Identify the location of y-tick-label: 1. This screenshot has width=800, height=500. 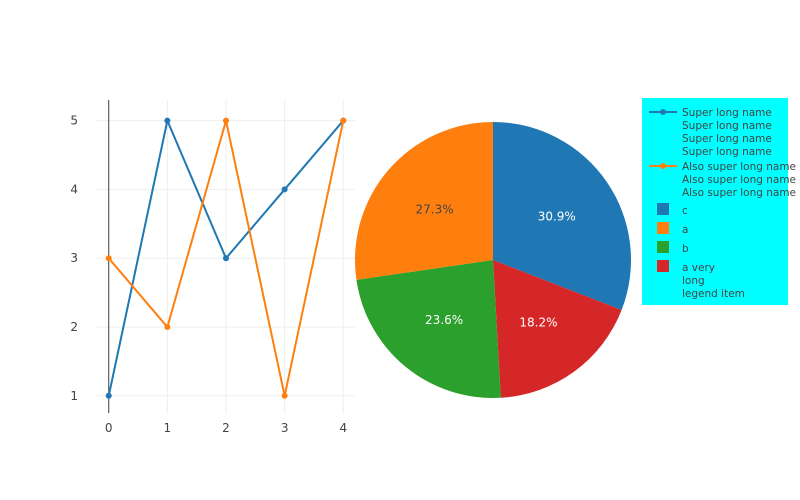
(74, 396).